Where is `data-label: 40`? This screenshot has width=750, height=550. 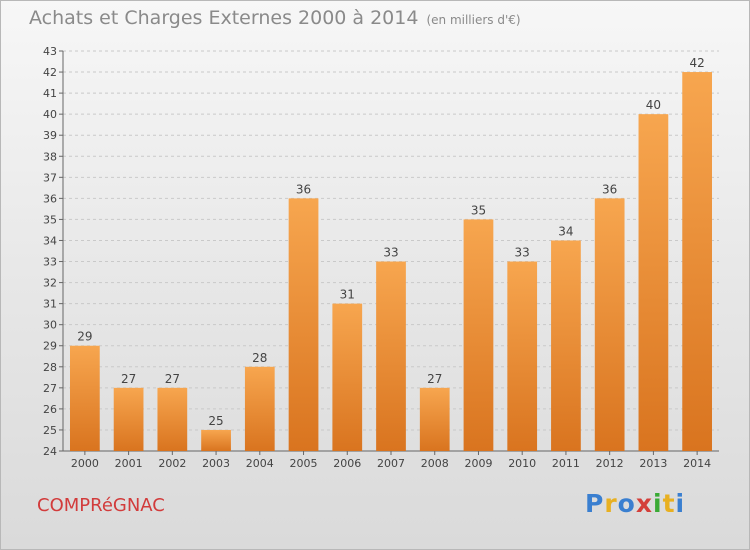 data-label: 40 is located at coordinates (653, 105).